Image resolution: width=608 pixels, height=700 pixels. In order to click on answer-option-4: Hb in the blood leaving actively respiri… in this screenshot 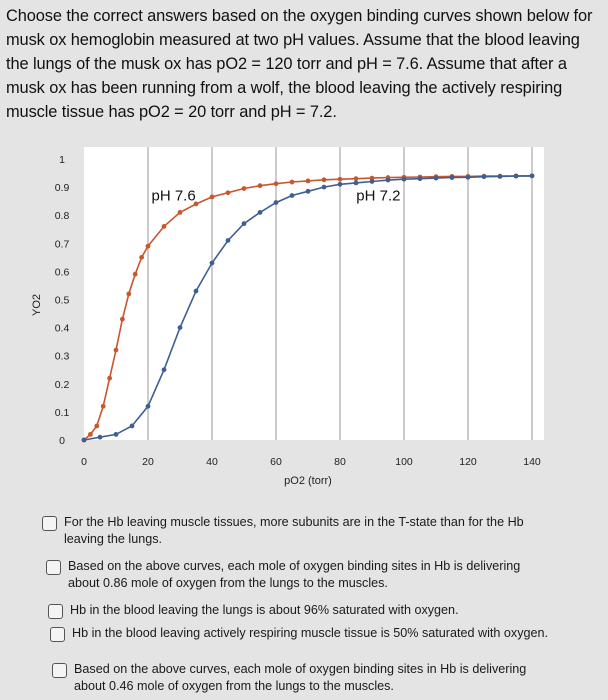, I will do `click(300, 633)`.